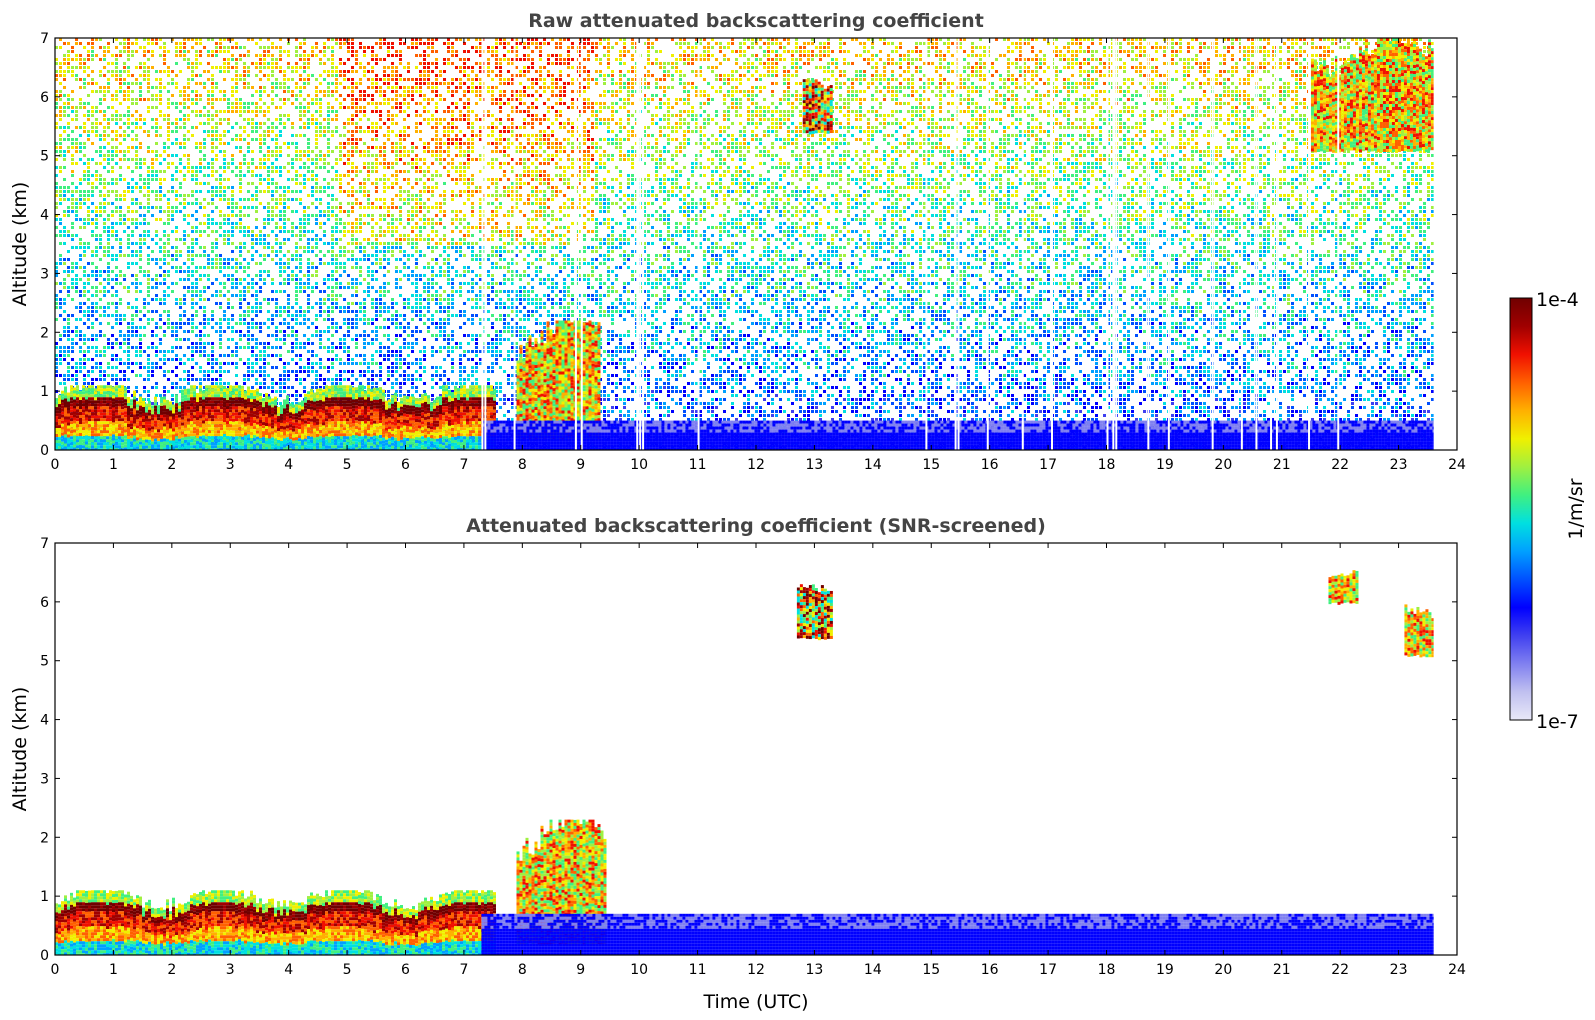  What do you see at coordinates (755, 1002) in the screenshot?
I see `x-axis-label: Time (UTC)` at bounding box center [755, 1002].